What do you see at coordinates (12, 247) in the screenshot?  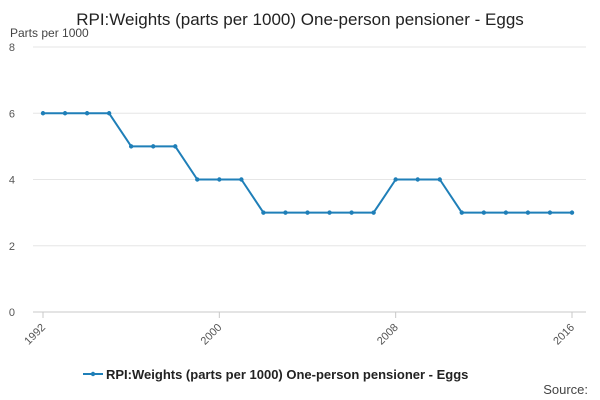 I see `y-tick-label: 2` at bounding box center [12, 247].